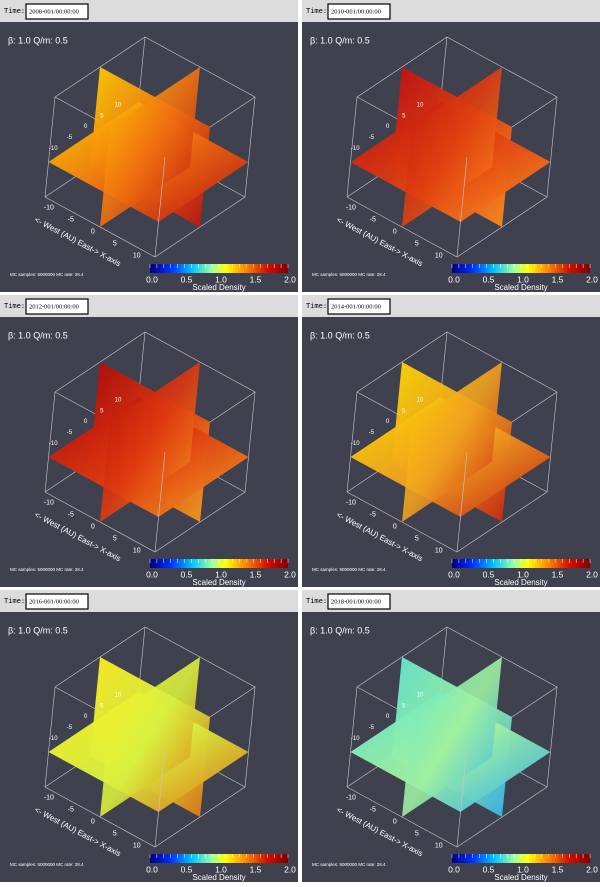 The height and width of the screenshot is (887, 600). I want to click on time-value: 2010-001/00:00:00, so click(356, 11).